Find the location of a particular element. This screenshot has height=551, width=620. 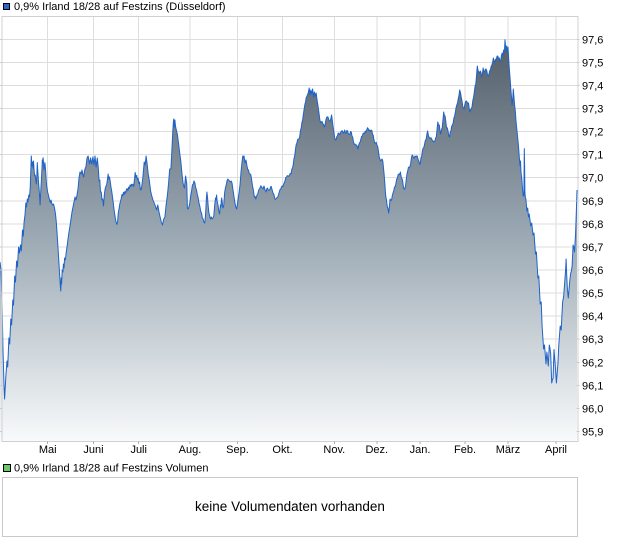

svg-text: 96,2 is located at coordinates (592, 363).